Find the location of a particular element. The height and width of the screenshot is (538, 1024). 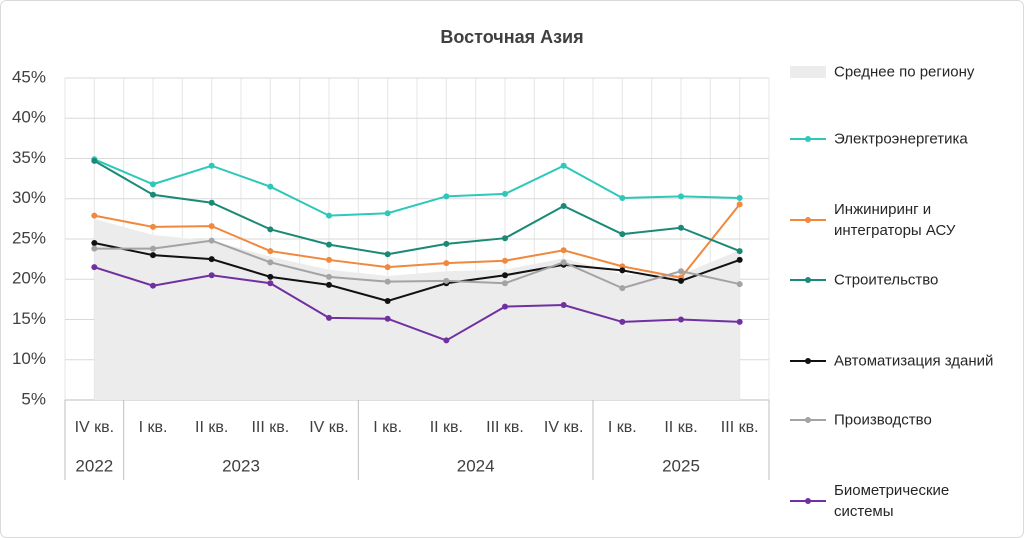

x-group-label: 2023 is located at coordinates (241, 465).